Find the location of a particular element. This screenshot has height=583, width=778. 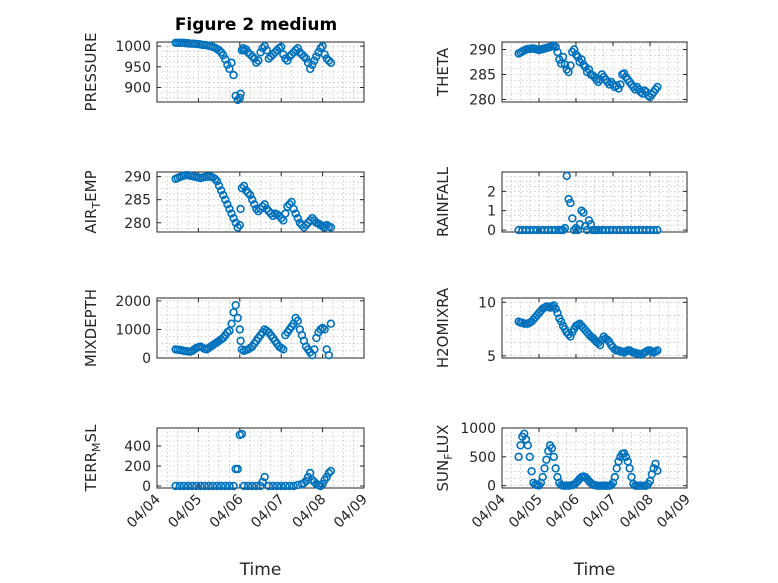

ylabel-main: TERR is located at coordinates (91, 472).